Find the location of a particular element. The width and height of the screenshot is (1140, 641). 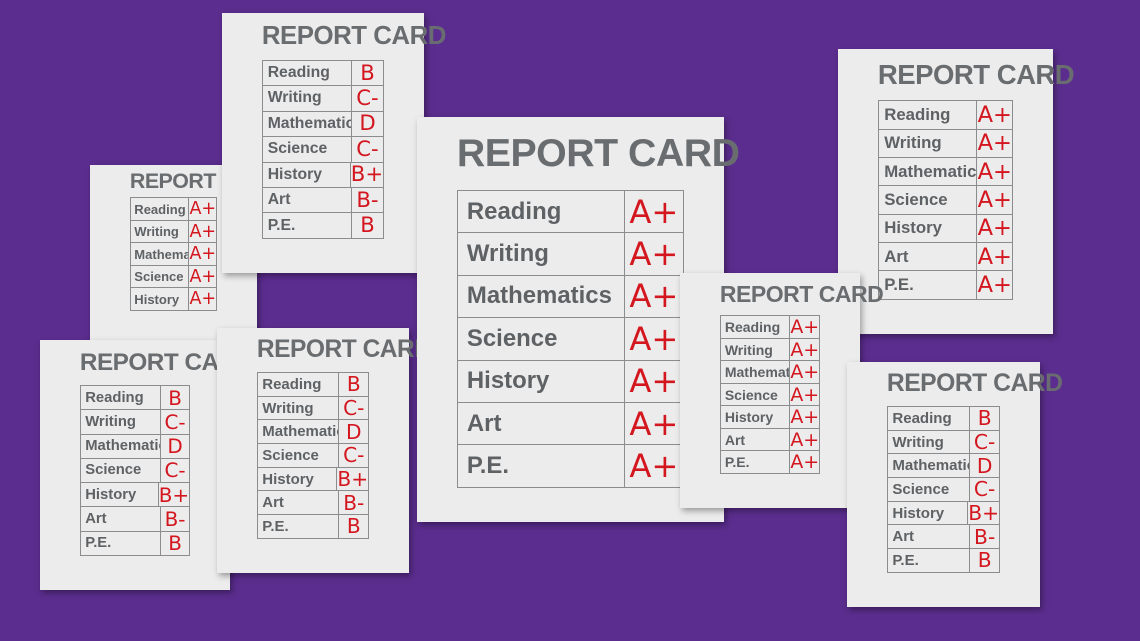

grade-row: Art A+ is located at coordinates (945, 256).